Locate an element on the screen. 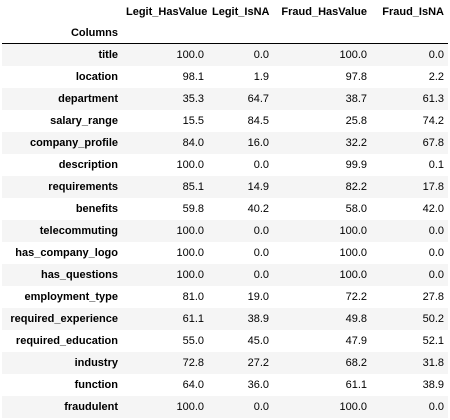  row-index-label: requirements is located at coordinates (83, 186).